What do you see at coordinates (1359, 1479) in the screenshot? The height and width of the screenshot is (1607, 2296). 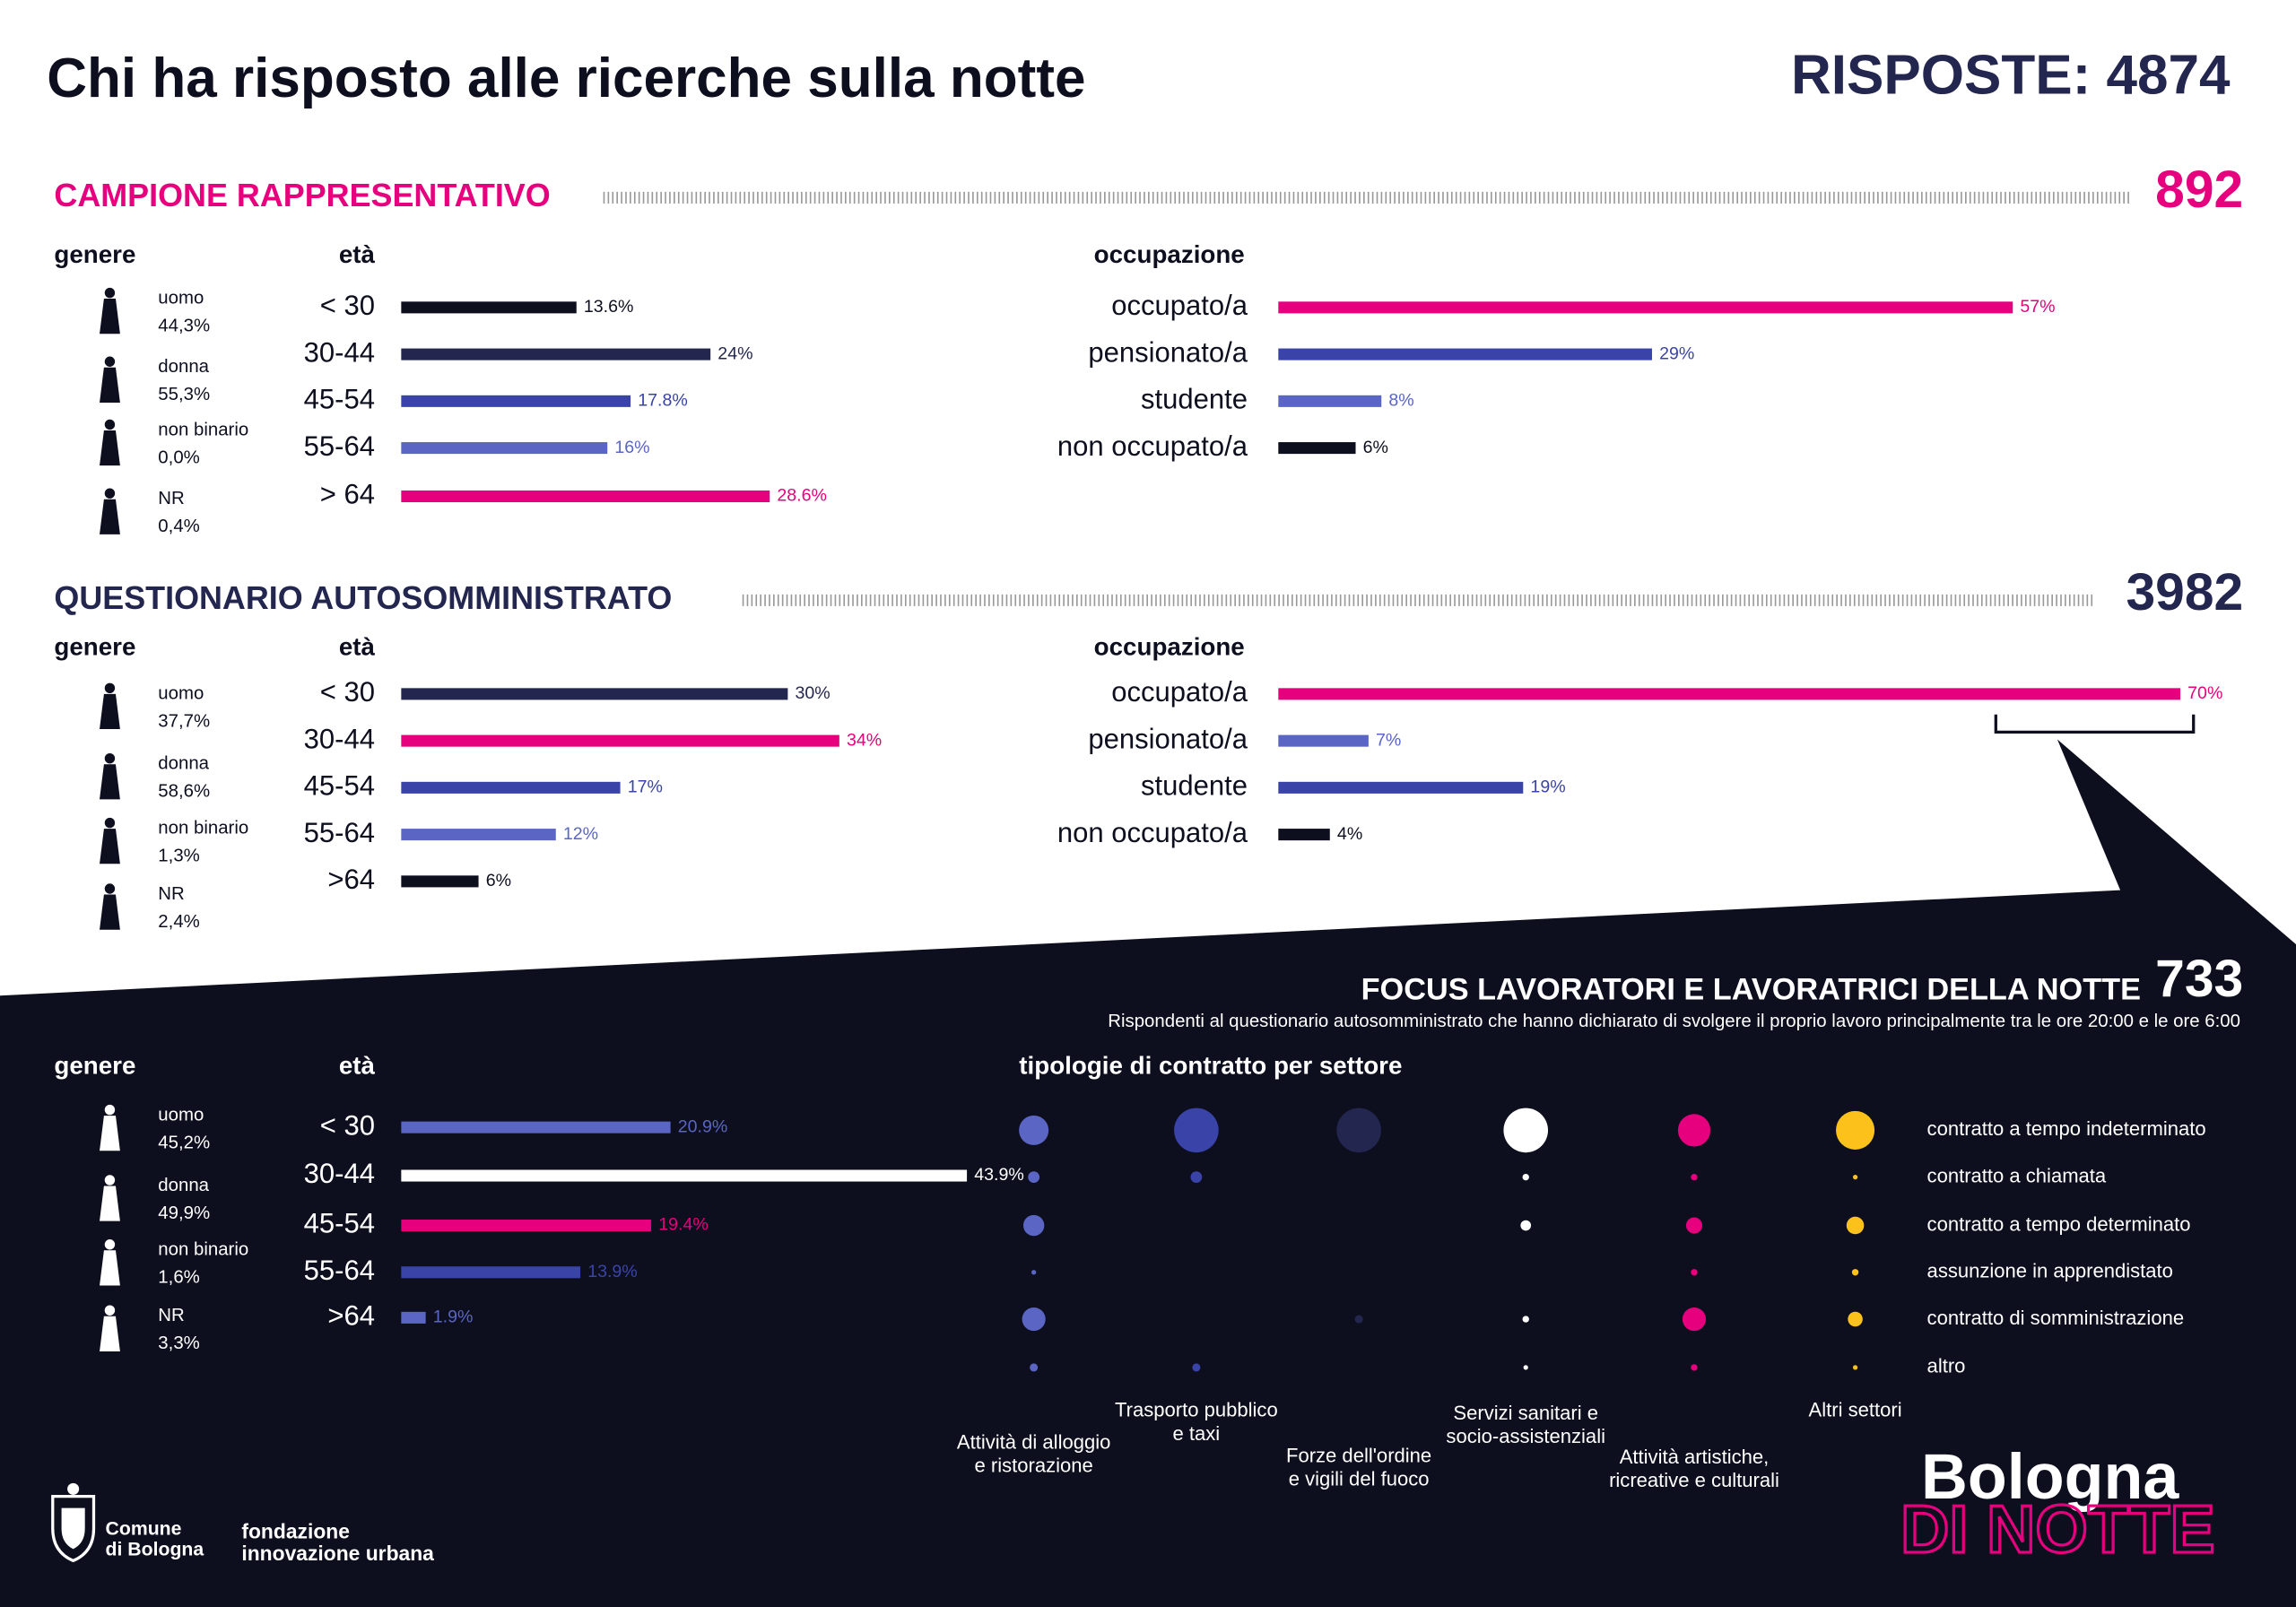 I see `sector-label: e vigili del fuoco` at bounding box center [1359, 1479].